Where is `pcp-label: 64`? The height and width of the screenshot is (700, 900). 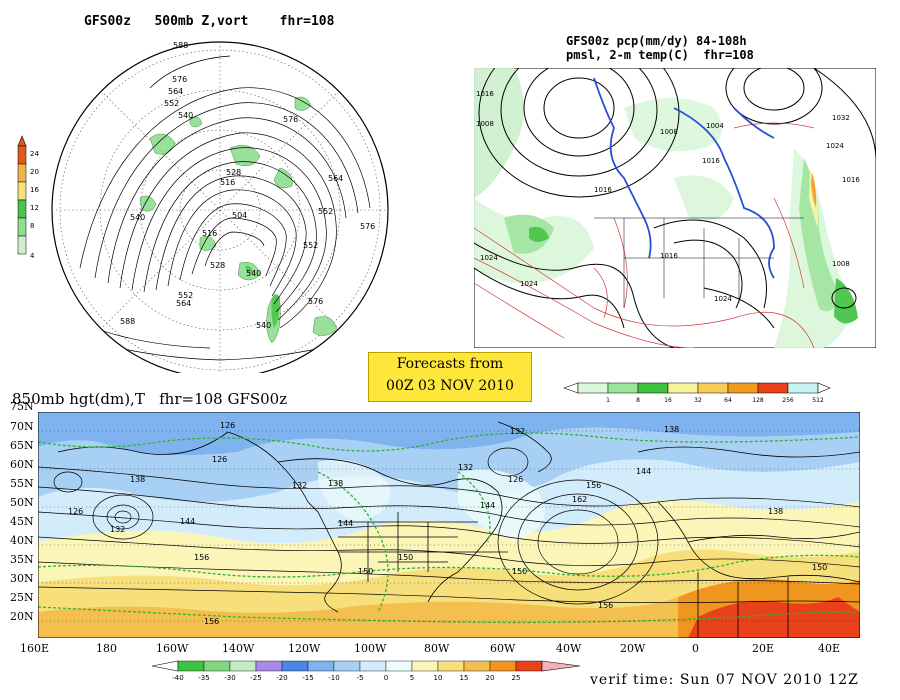 pcp-label: 64 is located at coordinates (728, 400).